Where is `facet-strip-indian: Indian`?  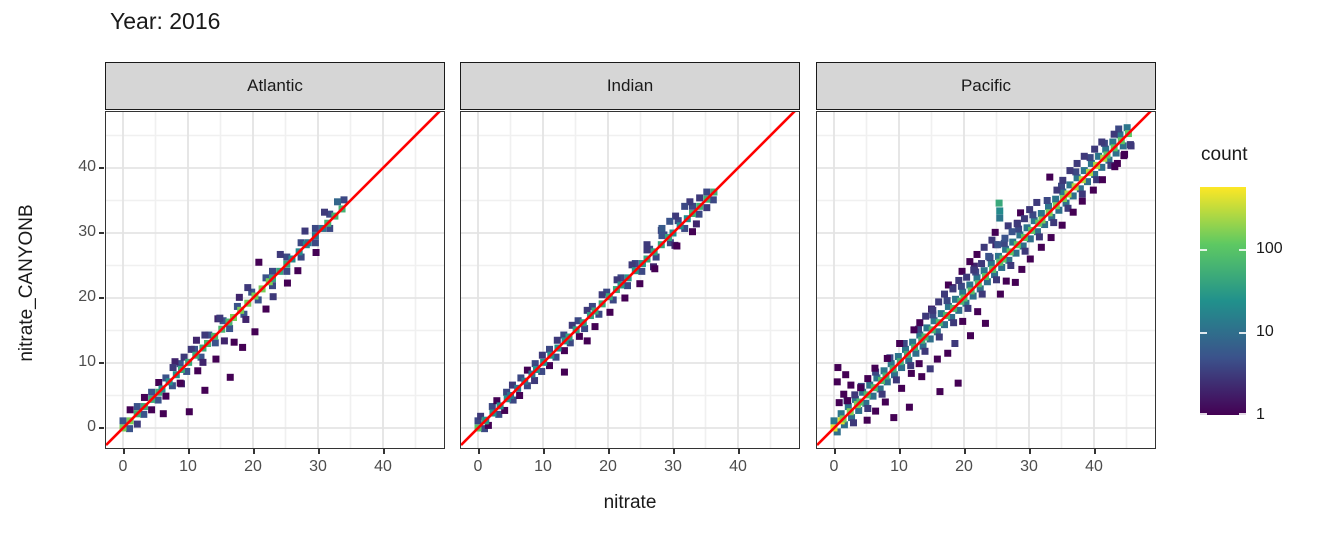 facet-strip-indian: Indian is located at coordinates (630, 86).